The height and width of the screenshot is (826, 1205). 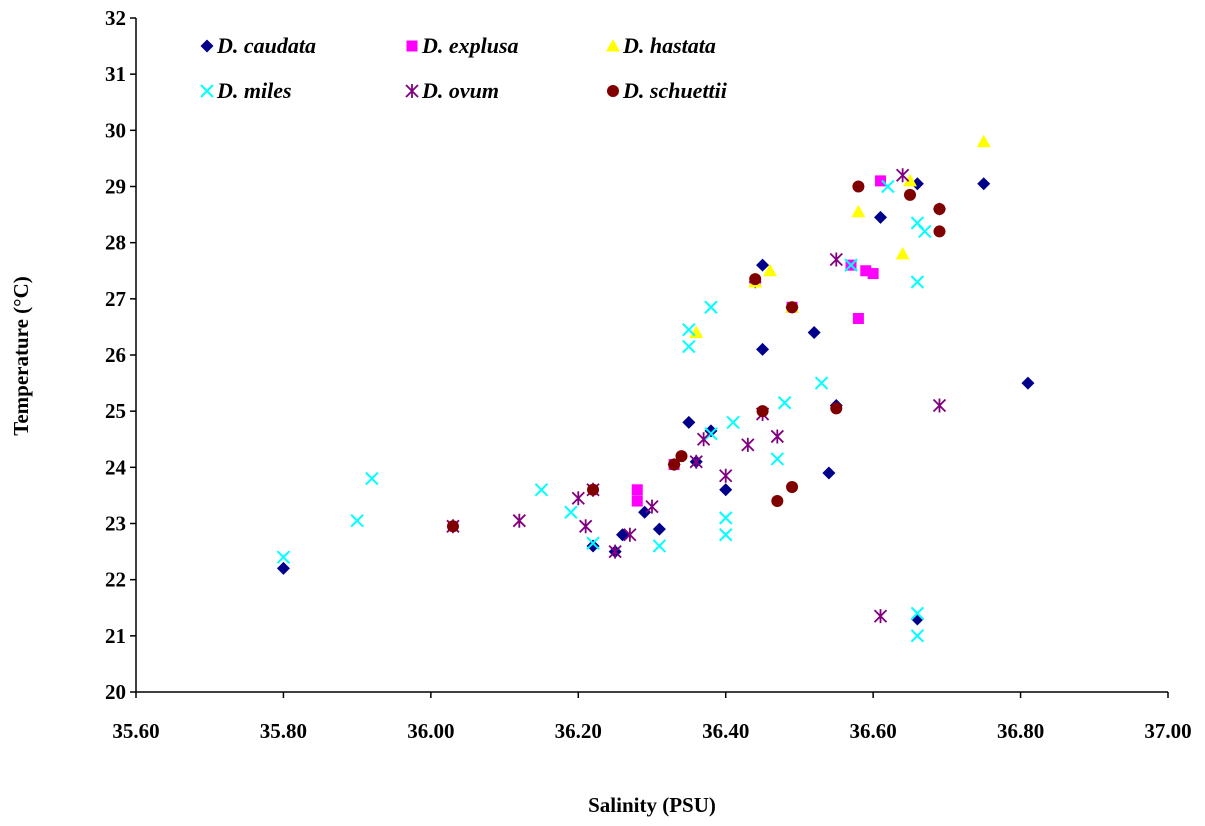 What do you see at coordinates (115, 74) in the screenshot?
I see `y-tick-label: 31` at bounding box center [115, 74].